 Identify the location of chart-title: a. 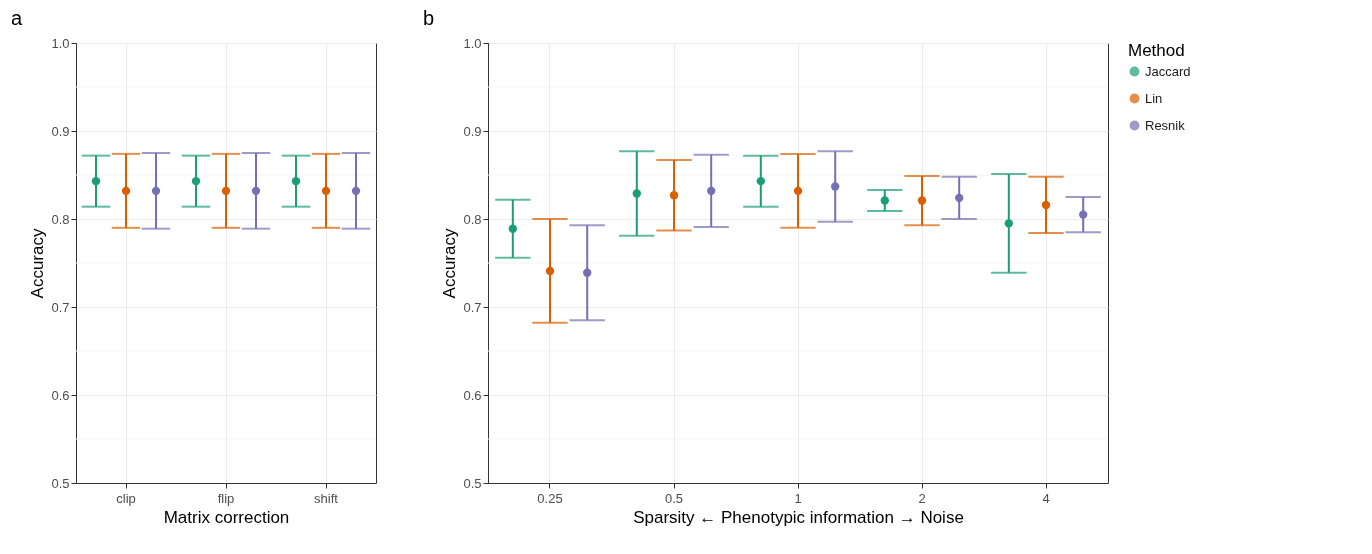
(17, 18).